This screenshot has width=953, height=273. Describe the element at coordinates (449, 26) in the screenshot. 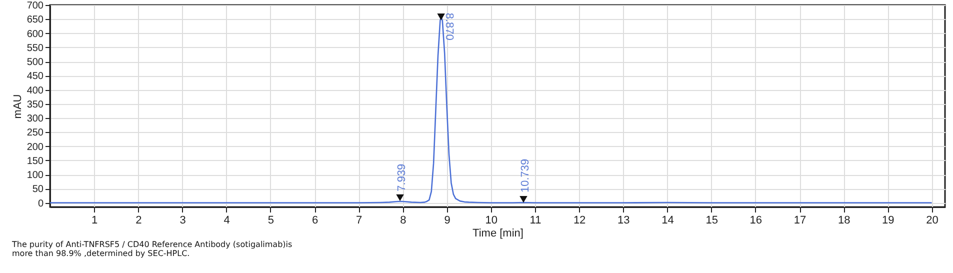

I see `annotation: 8.870` at that location.